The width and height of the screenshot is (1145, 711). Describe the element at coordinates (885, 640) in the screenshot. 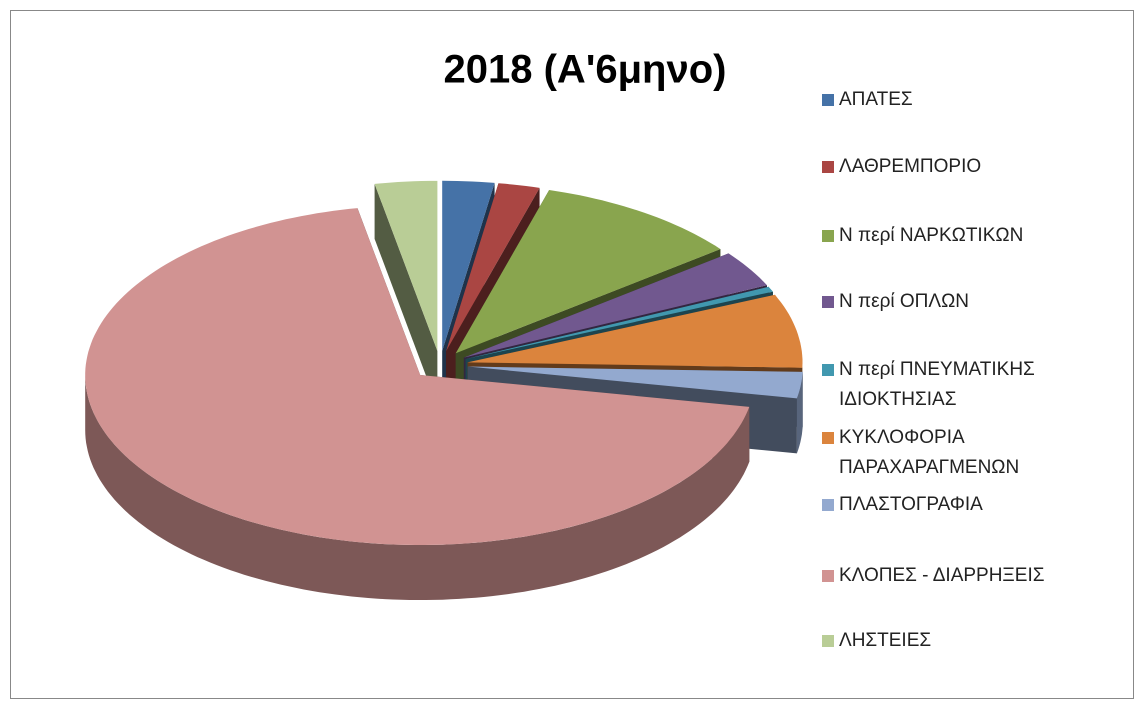

I see `legend-label: ΛΗΣΤΕΙΕΣ` at that location.